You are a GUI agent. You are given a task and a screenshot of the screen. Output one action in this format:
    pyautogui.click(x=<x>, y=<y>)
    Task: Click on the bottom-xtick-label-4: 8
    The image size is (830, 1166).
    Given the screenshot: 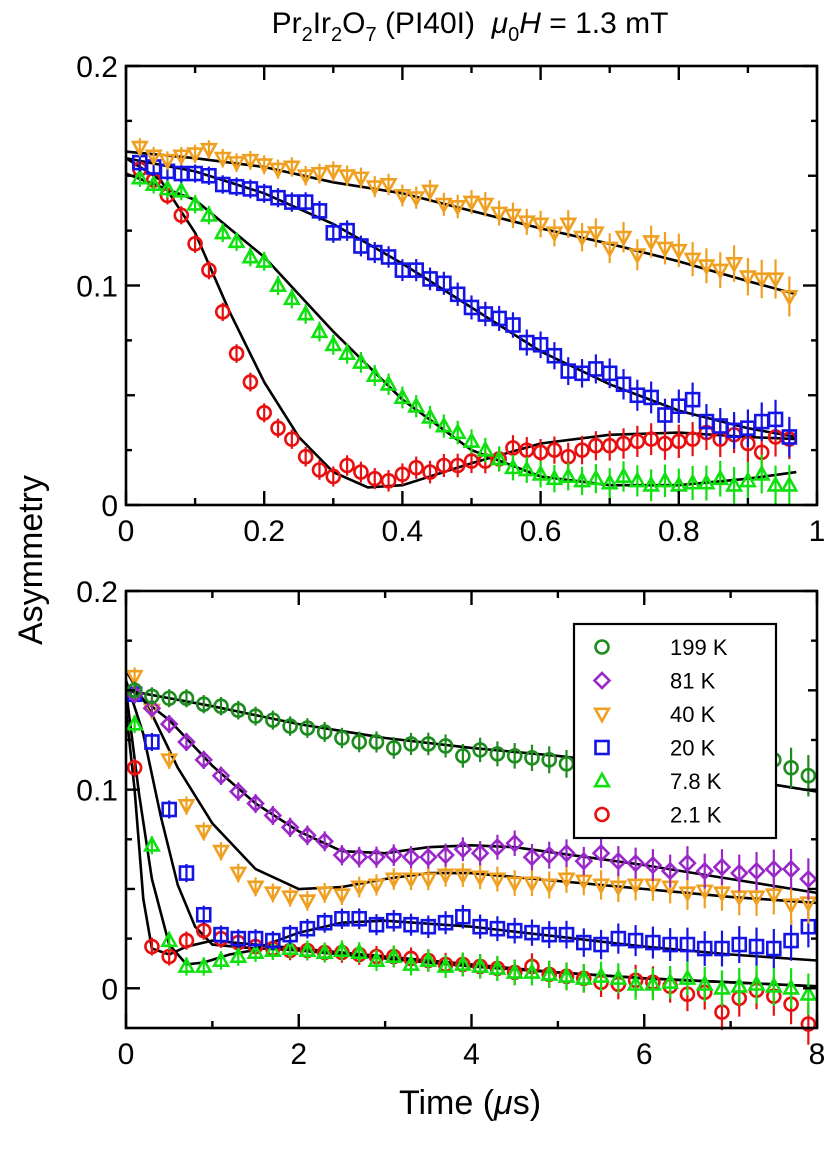 What is the action you would take?
    pyautogui.click(x=817, y=1054)
    